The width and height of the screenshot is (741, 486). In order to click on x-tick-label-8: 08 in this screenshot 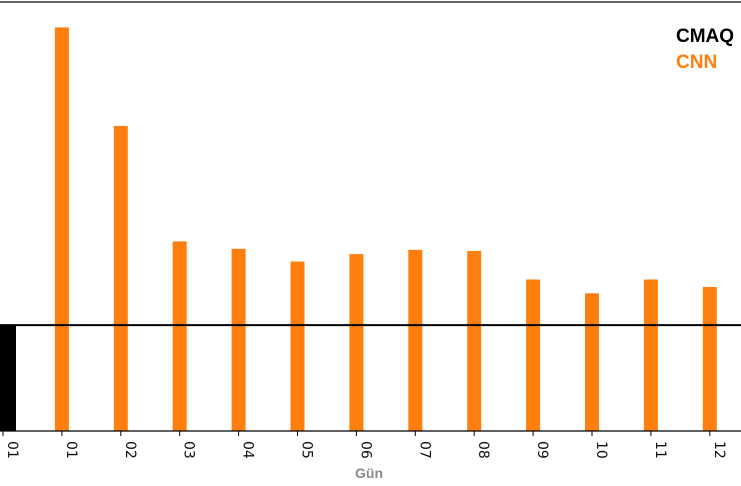, I will do `click(483, 450)`.